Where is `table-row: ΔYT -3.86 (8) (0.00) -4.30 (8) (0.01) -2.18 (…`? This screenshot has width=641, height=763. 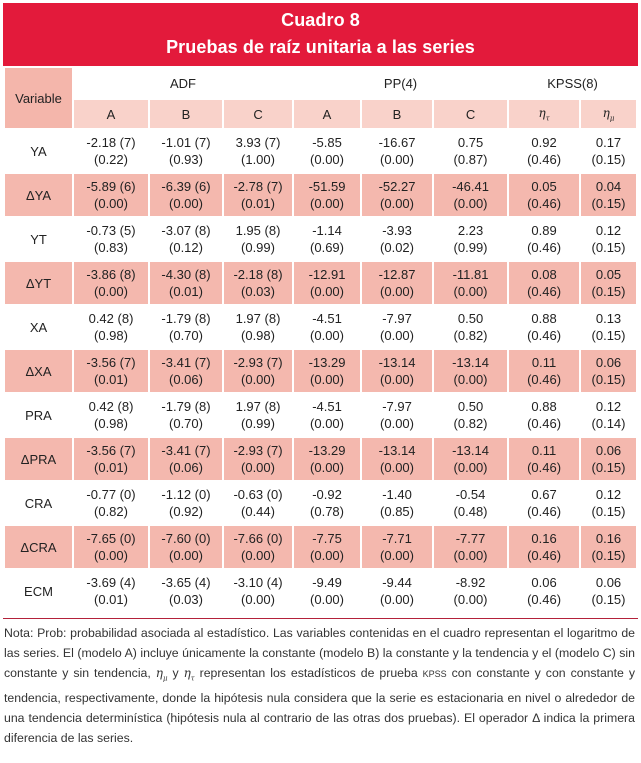 table-row: ΔYT -3.86 (8) (0.00) -4.30 (8) (0.01) -2.18 (… is located at coordinates (320, 283).